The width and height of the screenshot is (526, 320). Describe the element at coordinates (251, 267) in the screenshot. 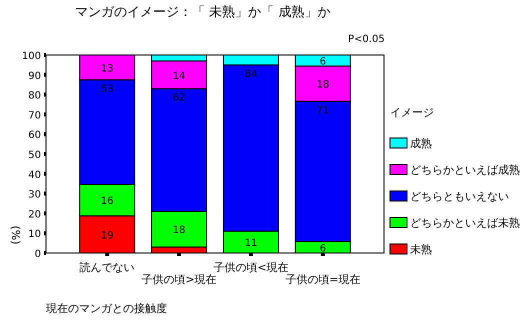

I see `x-tick-label: 子供の頃<現在` at that location.